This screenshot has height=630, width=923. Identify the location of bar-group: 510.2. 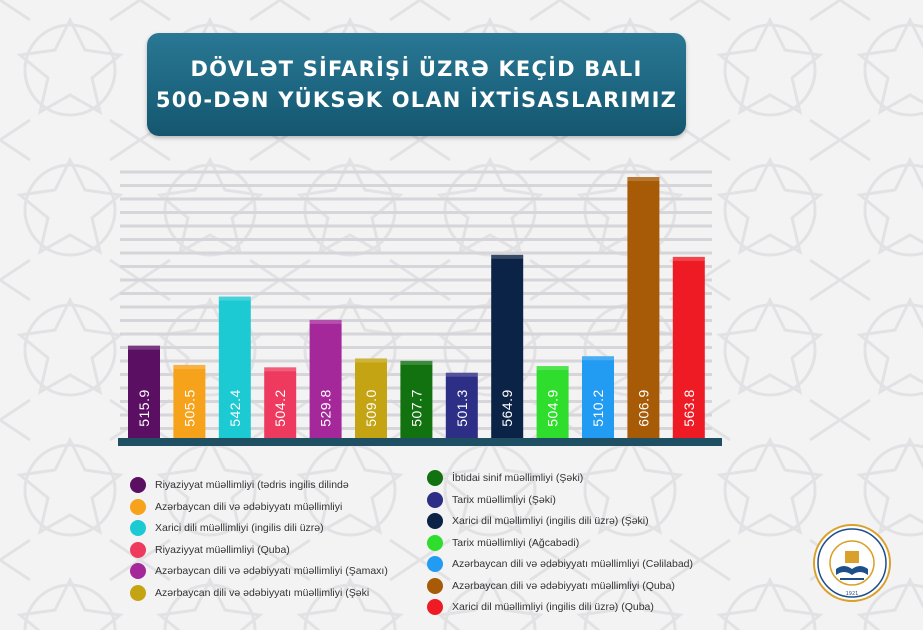
(598, 398).